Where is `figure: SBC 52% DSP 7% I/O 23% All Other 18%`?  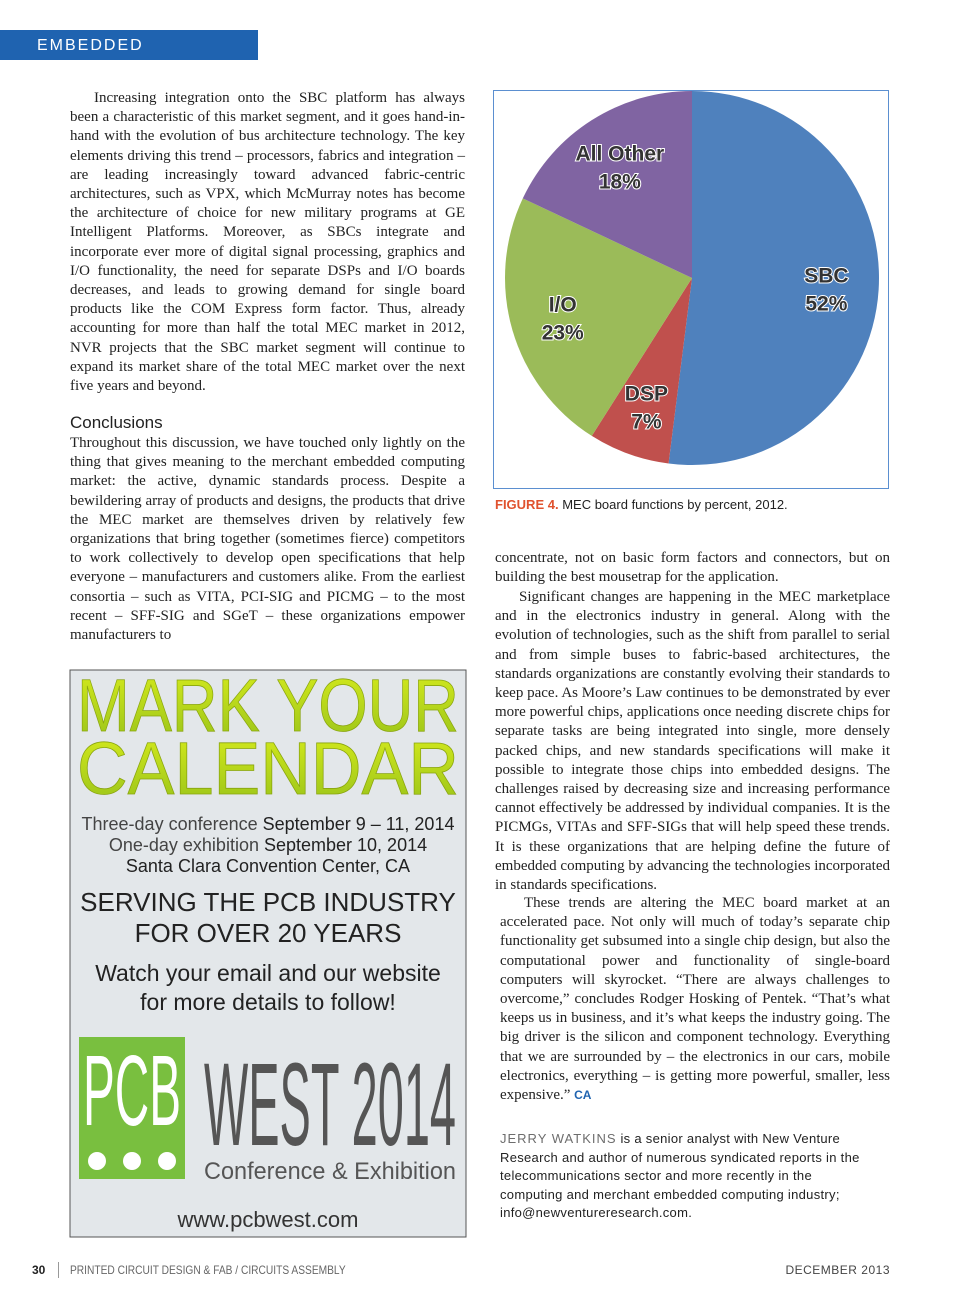
figure: SBC 52% DSP 7% I/O 23% All Other 18% is located at coordinates (691, 289).